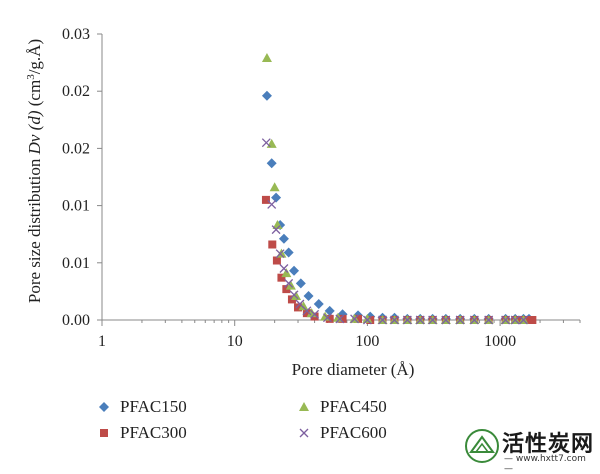  Describe the element at coordinates (31, 77) in the screenshot. I see `y-axis-title-sup: 3` at that location.